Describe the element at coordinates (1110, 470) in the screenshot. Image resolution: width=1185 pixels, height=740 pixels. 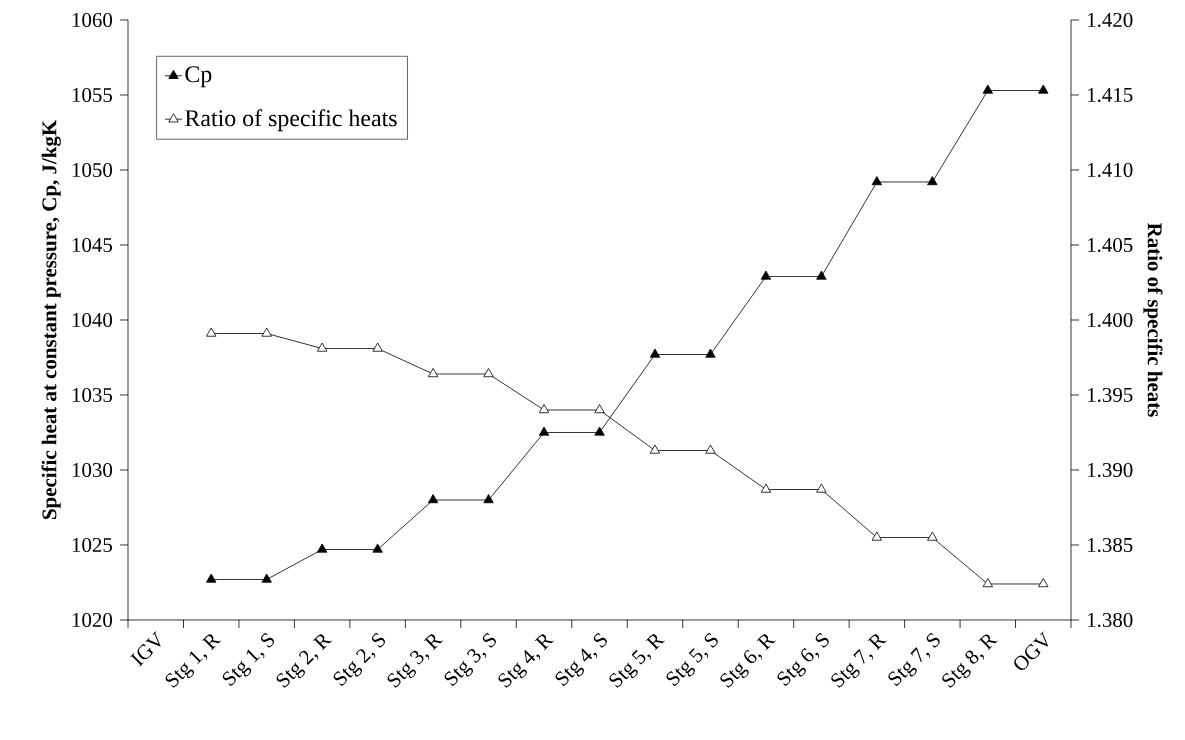
I see `y2-tick-label: 1.390` at that location.